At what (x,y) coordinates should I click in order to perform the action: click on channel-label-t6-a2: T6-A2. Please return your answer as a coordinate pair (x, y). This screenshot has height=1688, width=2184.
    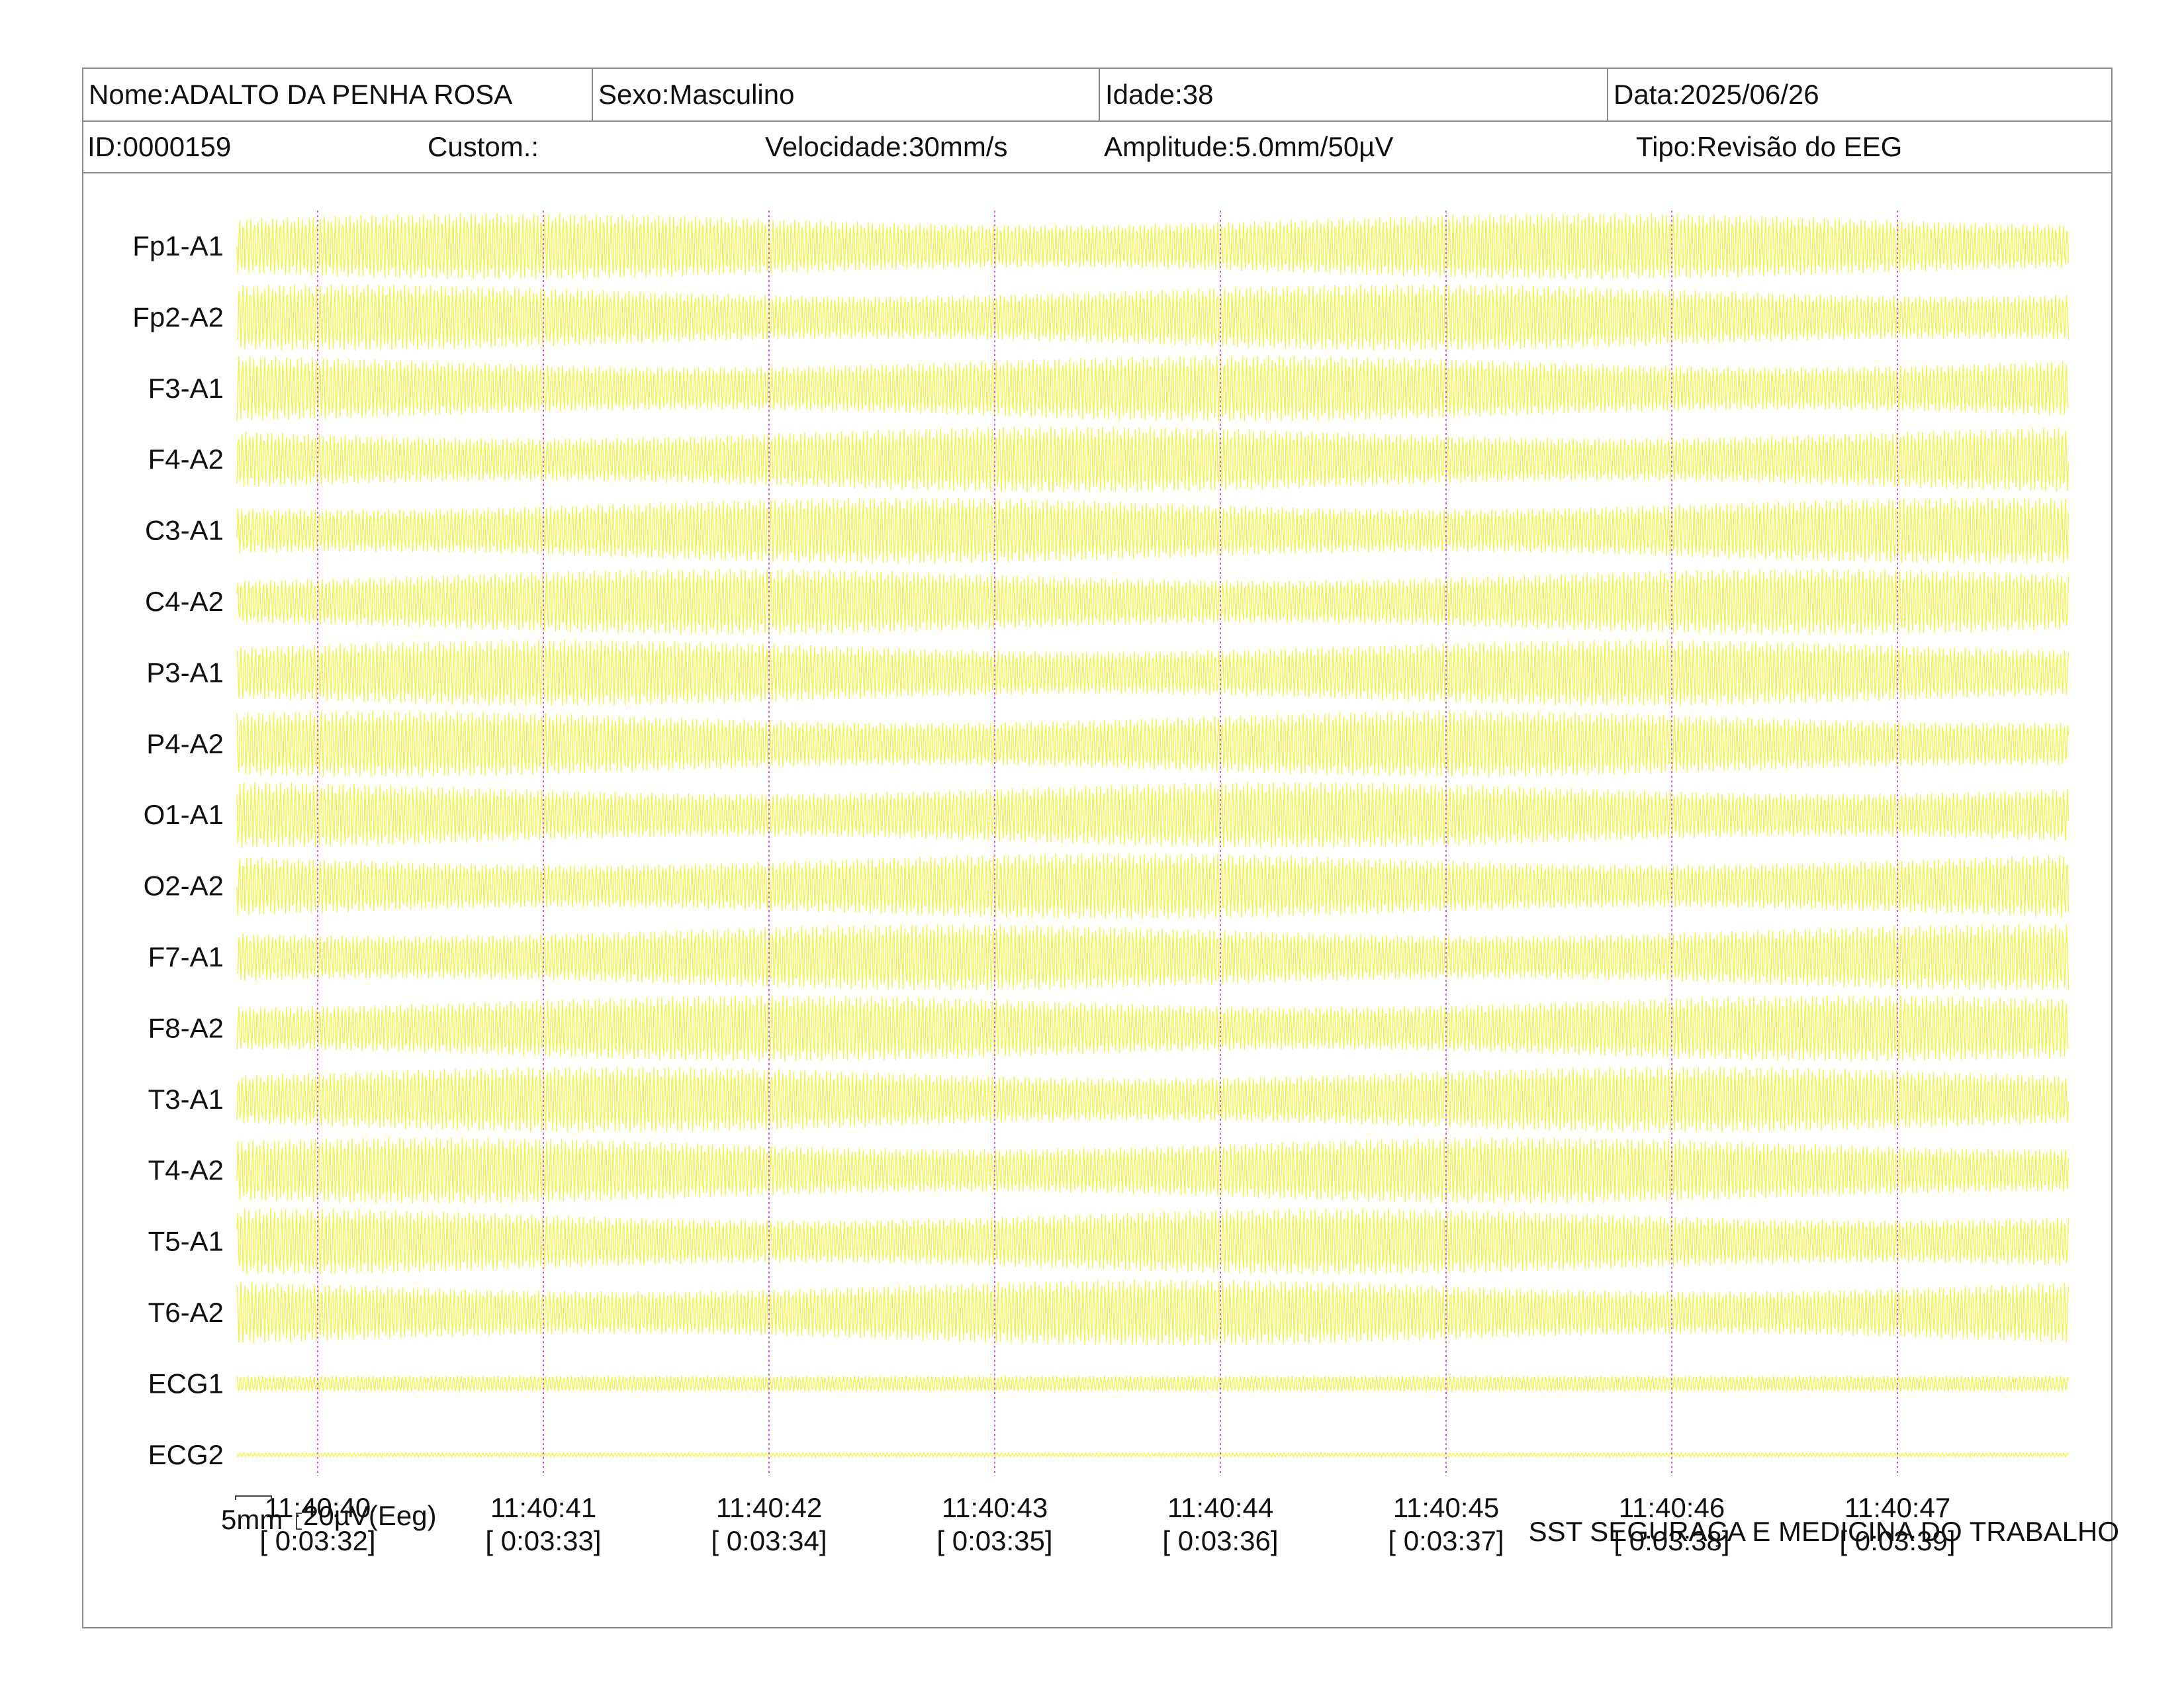
    Looking at the image, I should click on (186, 1312).